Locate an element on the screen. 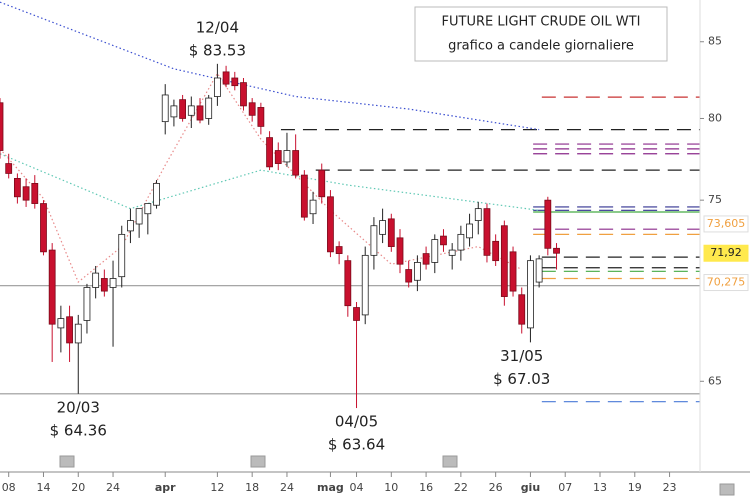 Image resolution: width=750 pixels, height=500 pixels. y-tick-label: 75 is located at coordinates (715, 199).